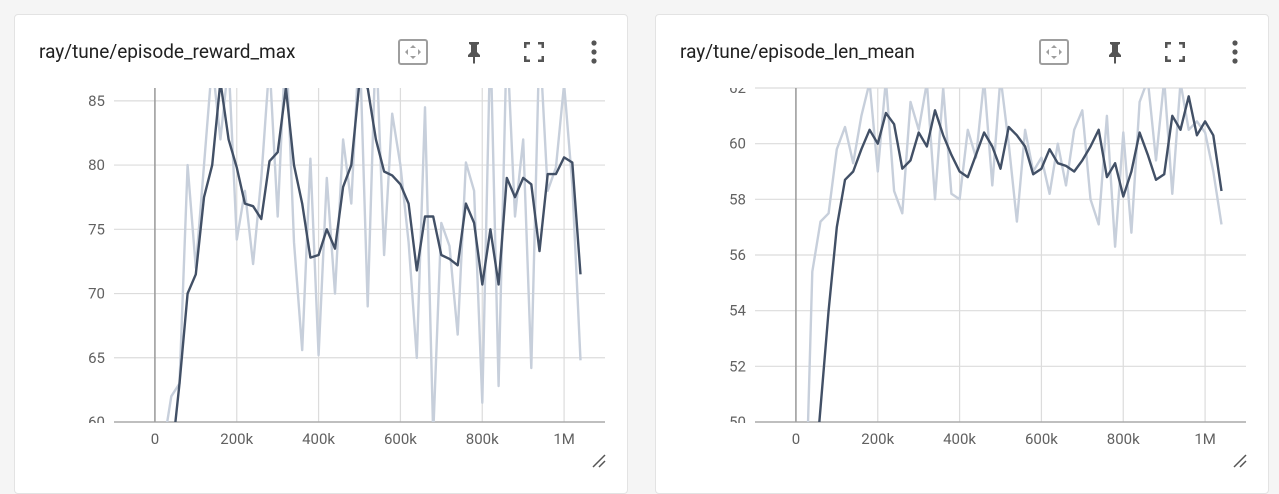 The width and height of the screenshot is (1279, 494). Describe the element at coordinates (96, 165) in the screenshot. I see `y-tick-label: 80` at that location.